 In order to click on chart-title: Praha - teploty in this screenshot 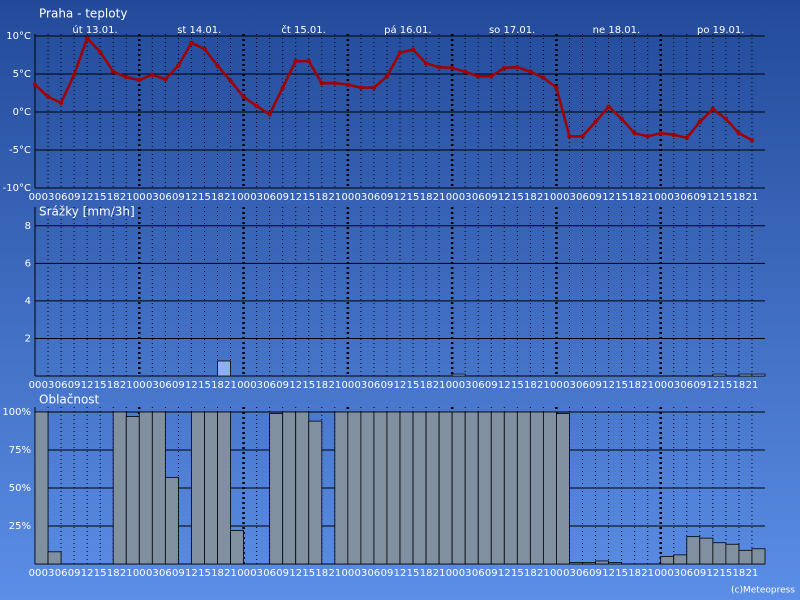, I will do `click(83, 14)`.